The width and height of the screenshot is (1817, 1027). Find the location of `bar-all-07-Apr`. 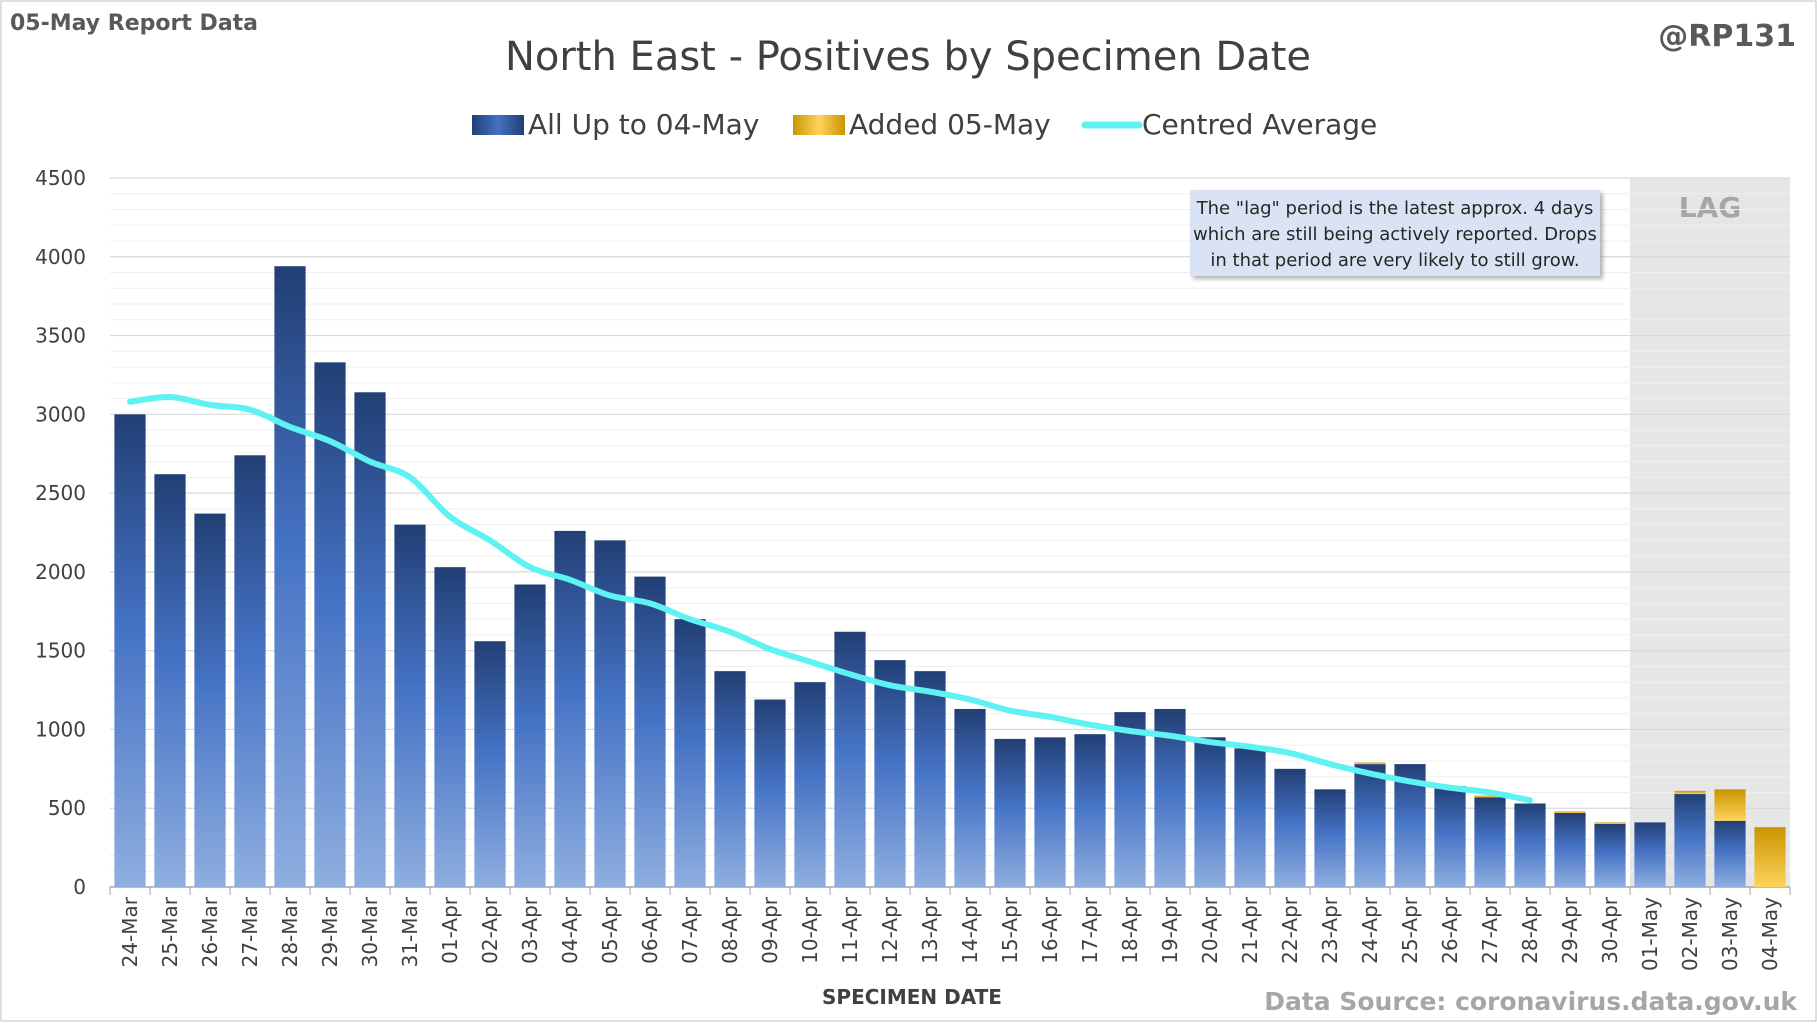

bar-all-07-Apr is located at coordinates (690, 753).